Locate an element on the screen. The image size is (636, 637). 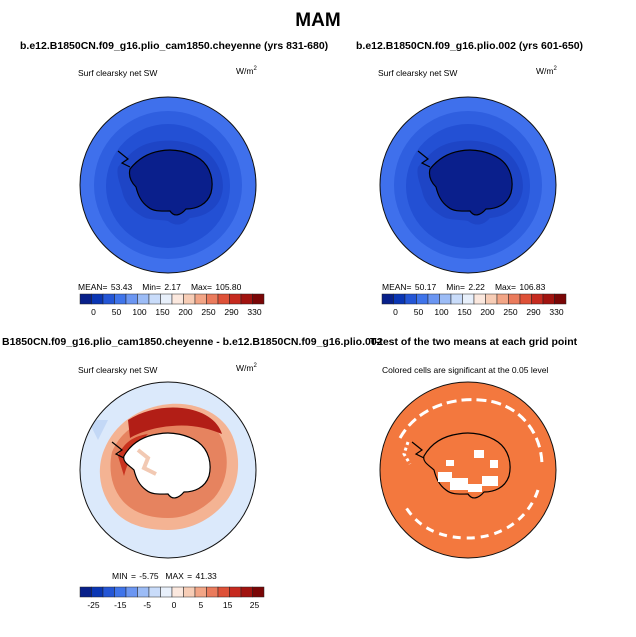
panel-3-peninsula is located at coordinates (118, 450).